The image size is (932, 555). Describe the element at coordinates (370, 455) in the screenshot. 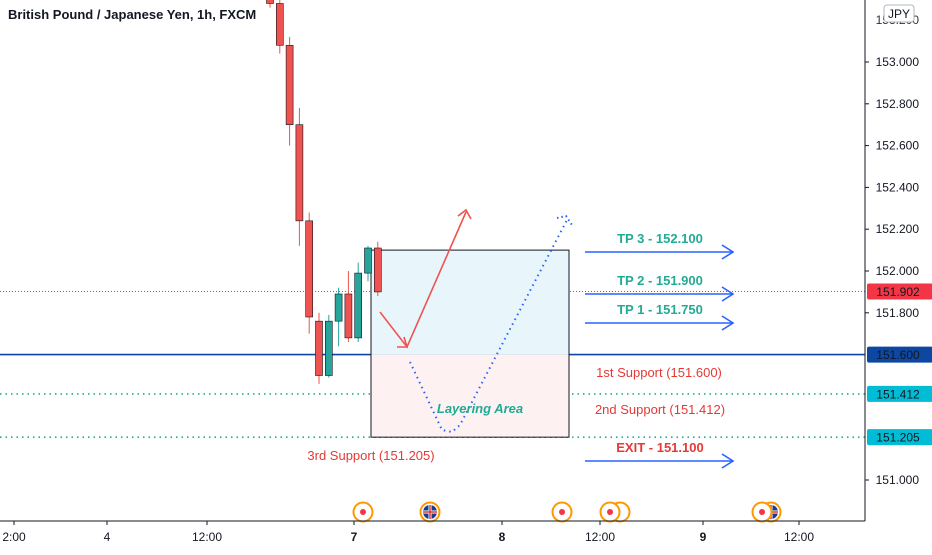

I see `support-label-3: 3rd Support (151.205)` at that location.